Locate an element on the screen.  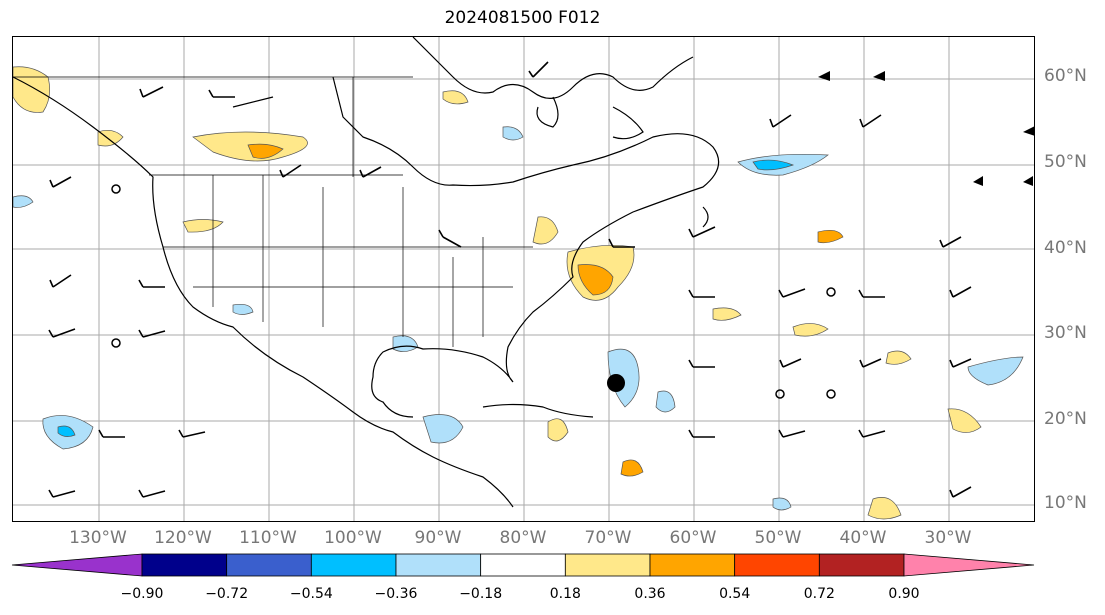
colorbar-tick-label: 0.72 is located at coordinates (819, 594).